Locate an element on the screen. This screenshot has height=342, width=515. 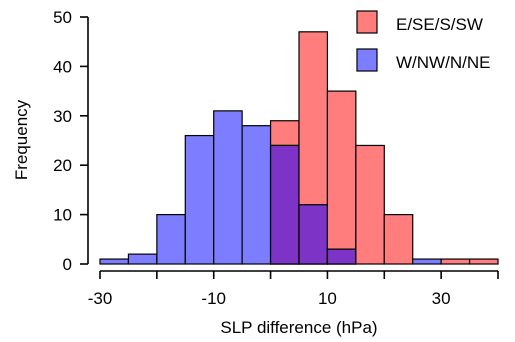
y-axis: 0 10 20 30 40 50 is located at coordinates (71, 141).